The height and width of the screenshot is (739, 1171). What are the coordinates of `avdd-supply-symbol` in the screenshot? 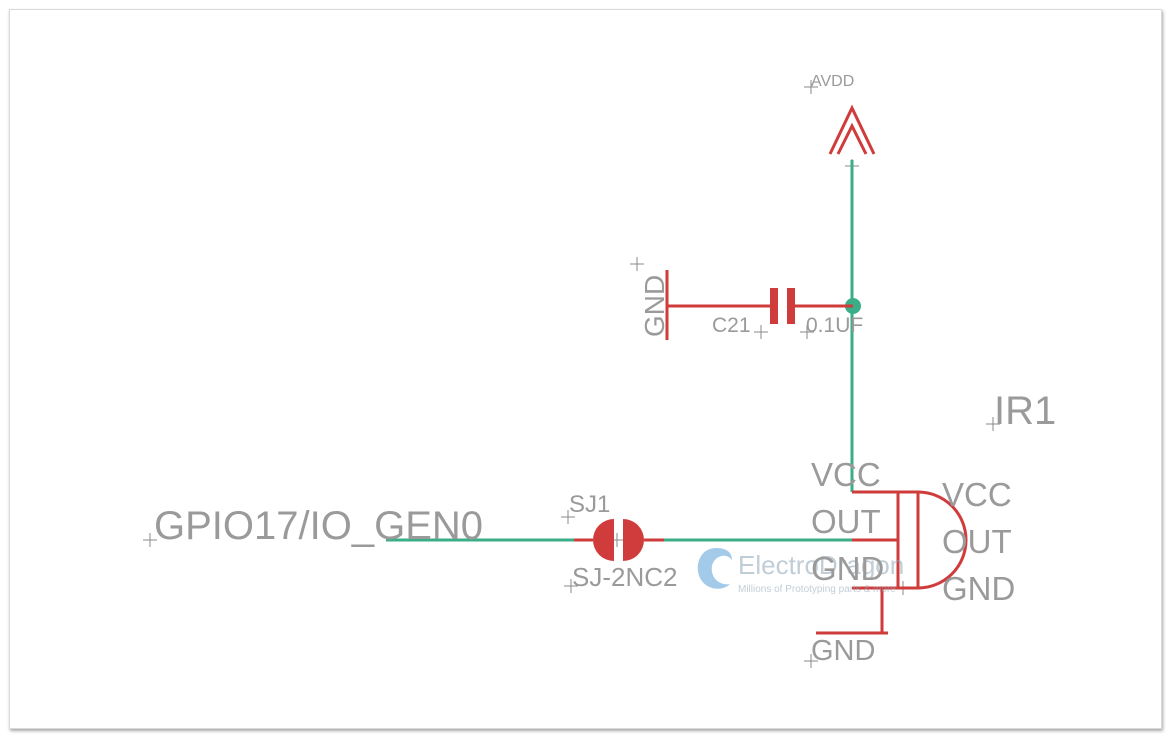 It's located at (852, 129).